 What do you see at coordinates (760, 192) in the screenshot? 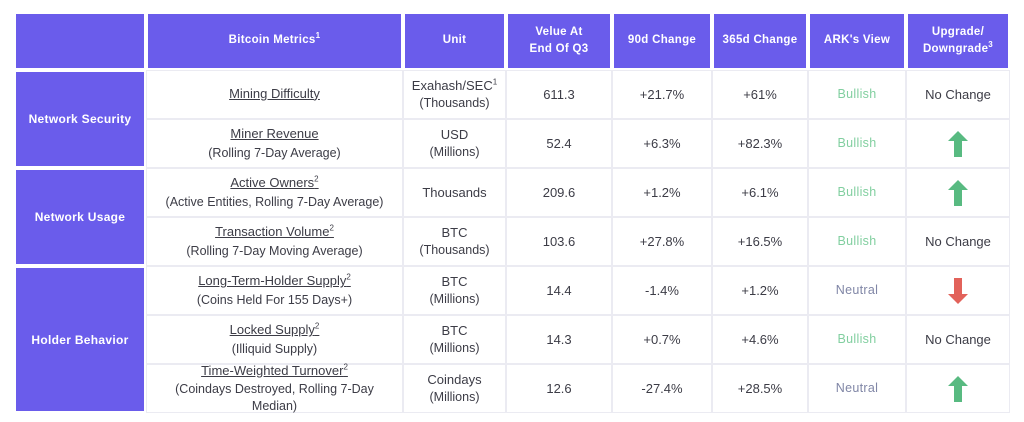
I see `change-365d-cell: +6.1%` at bounding box center [760, 192].